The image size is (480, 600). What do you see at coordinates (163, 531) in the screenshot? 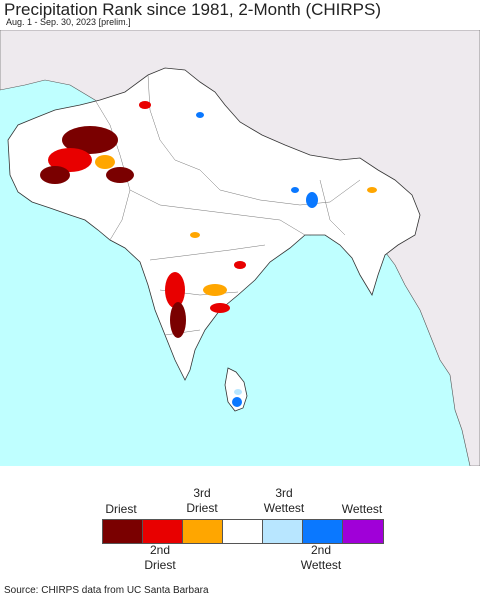
I see `legend-swatch-2nd-driest` at bounding box center [163, 531].